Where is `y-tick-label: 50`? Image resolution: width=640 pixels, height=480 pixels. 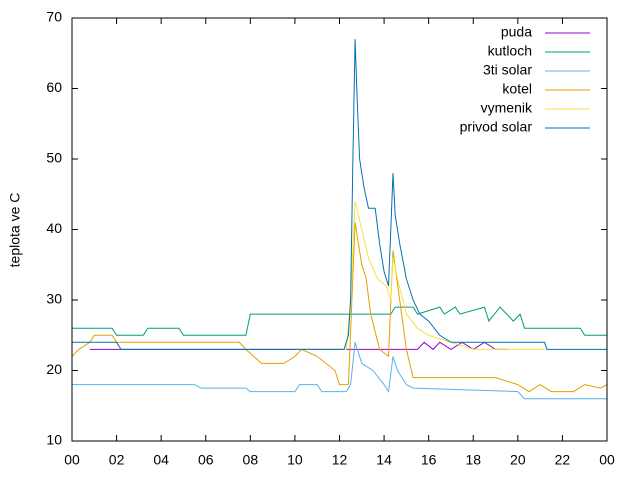 y-tick-label: 50 is located at coordinates (54, 158).